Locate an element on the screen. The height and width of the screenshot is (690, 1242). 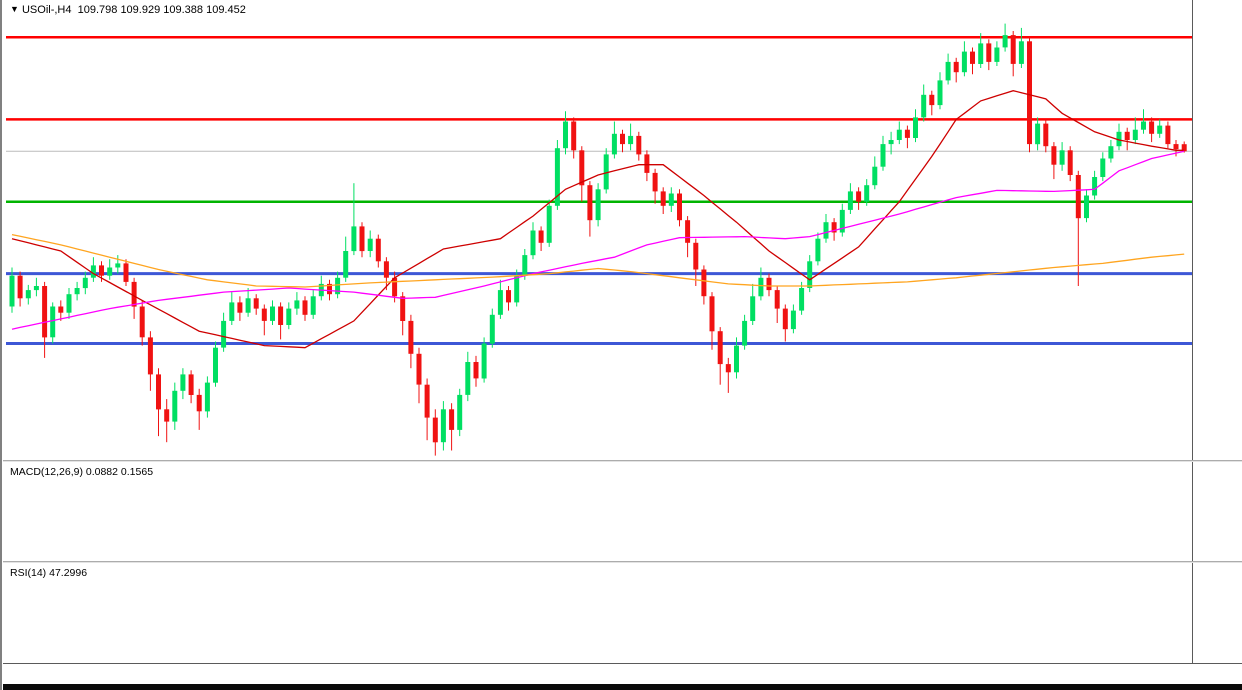
panel-separator-rsi is located at coordinates (622, 562).